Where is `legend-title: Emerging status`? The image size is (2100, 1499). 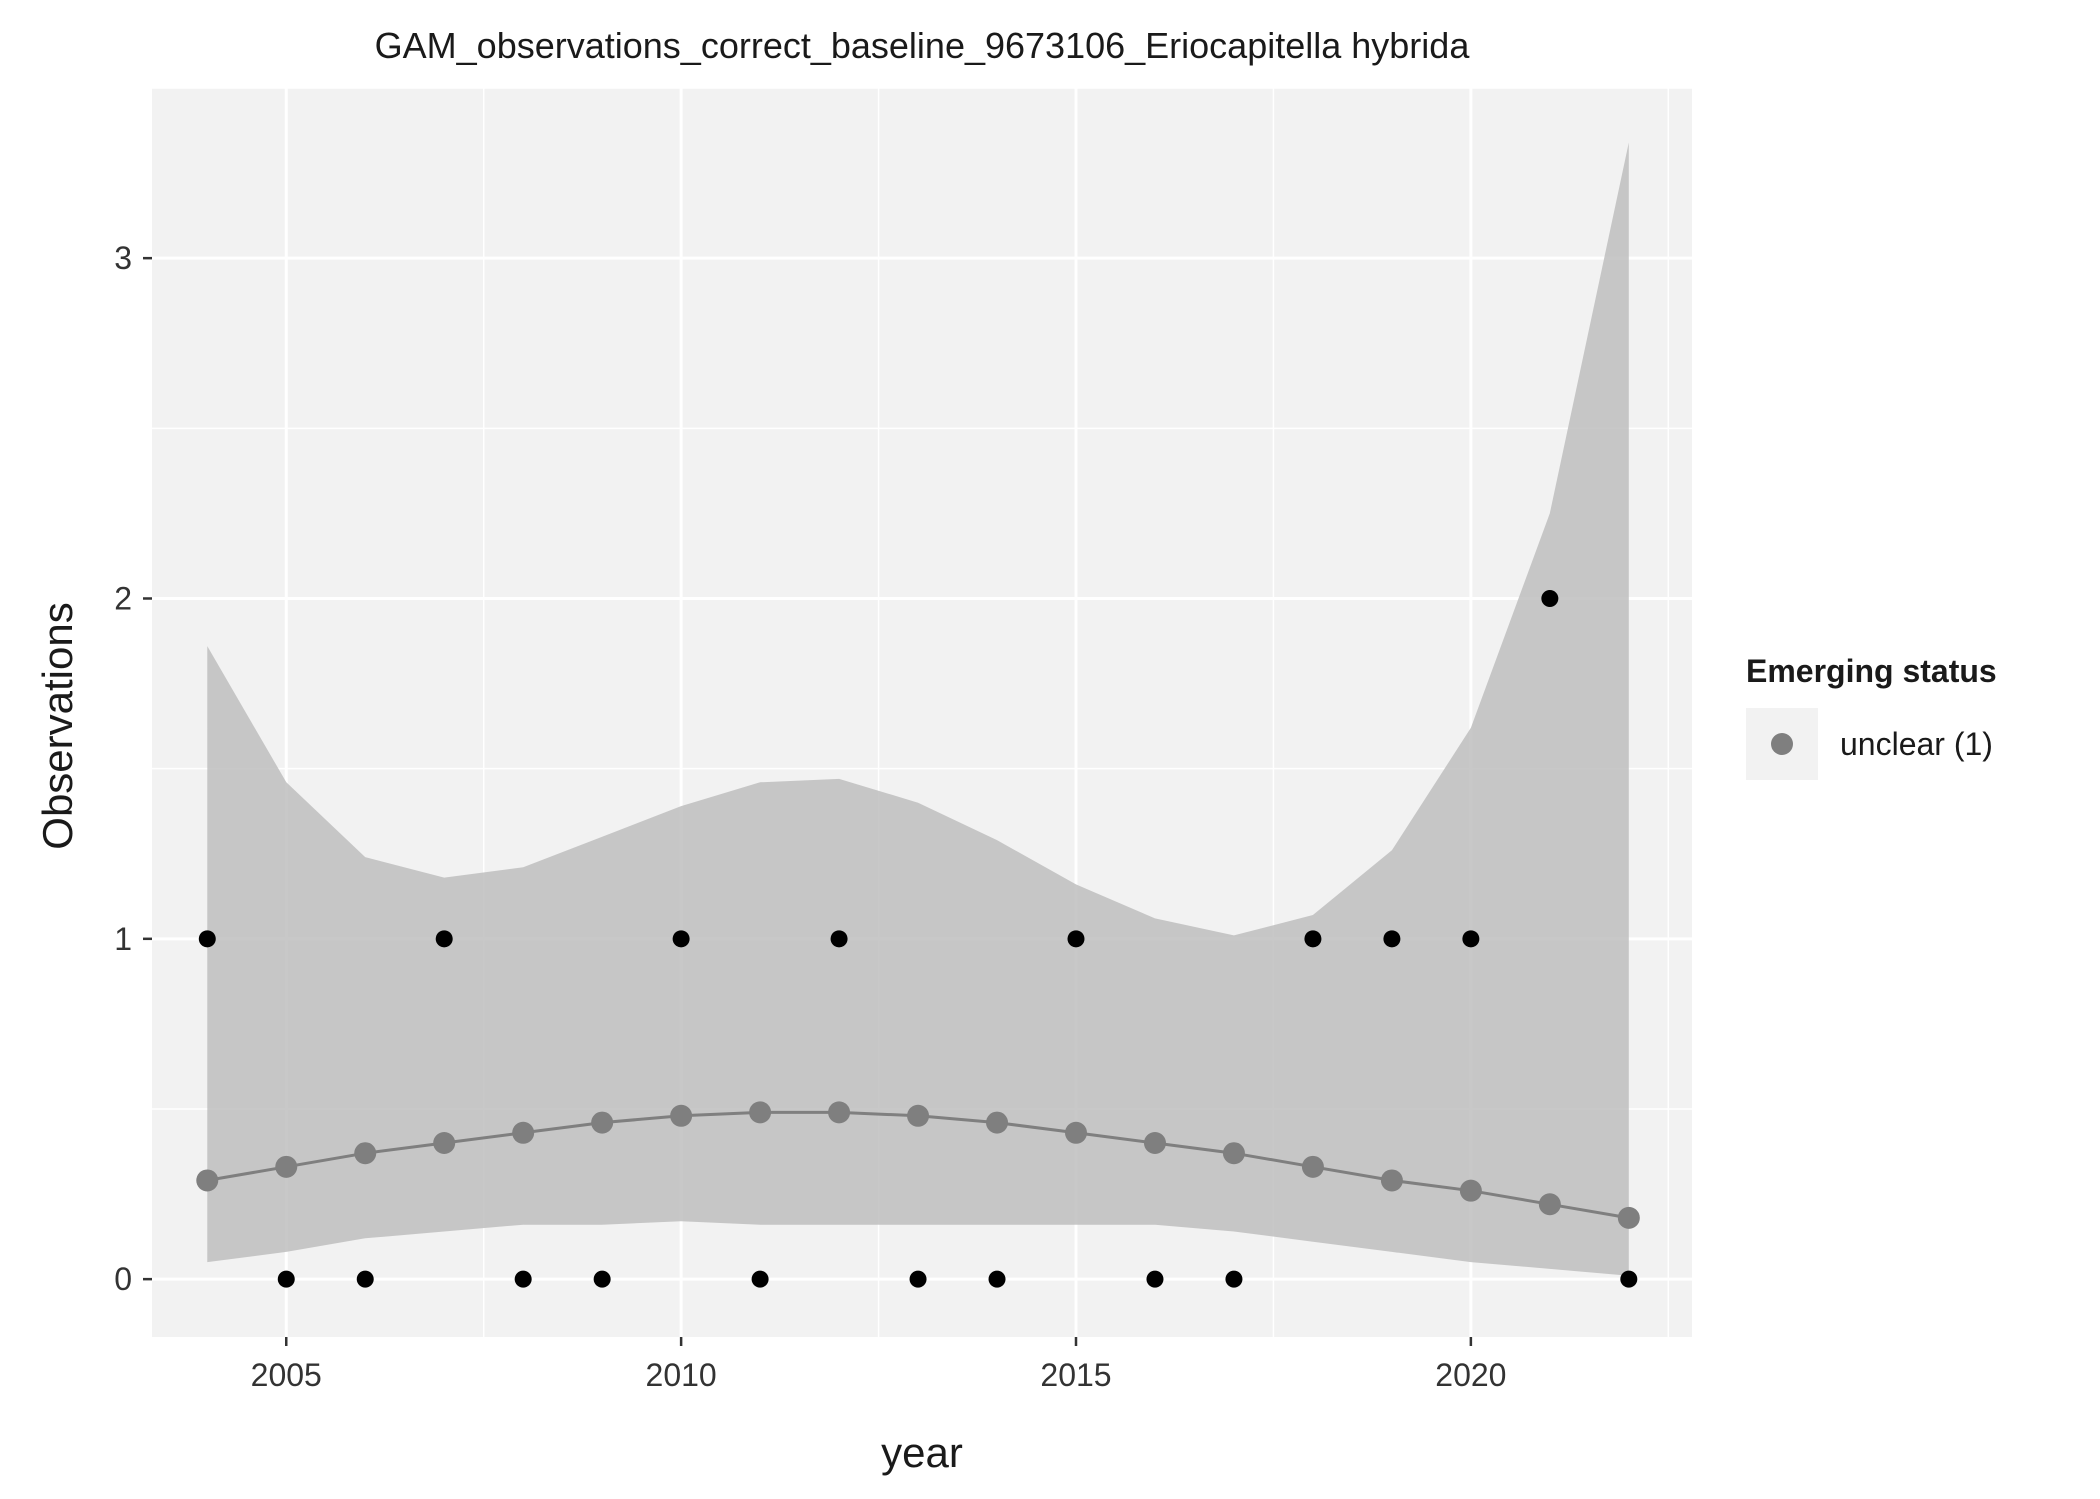
legend-title: Emerging status is located at coordinates (1871, 671).